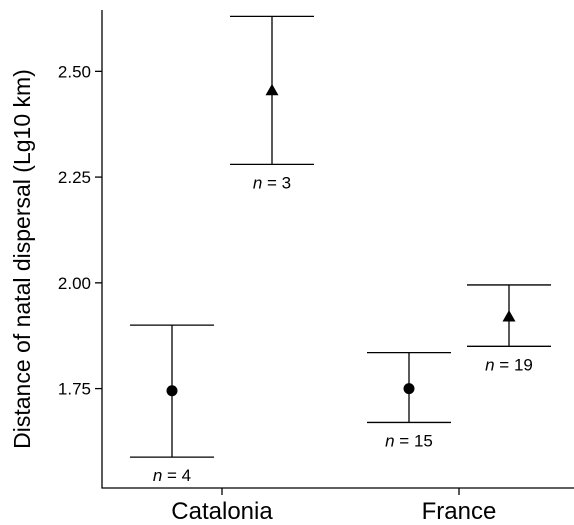  What do you see at coordinates (74, 71) in the screenshot?
I see `y-tick-label: 2.50` at bounding box center [74, 71].